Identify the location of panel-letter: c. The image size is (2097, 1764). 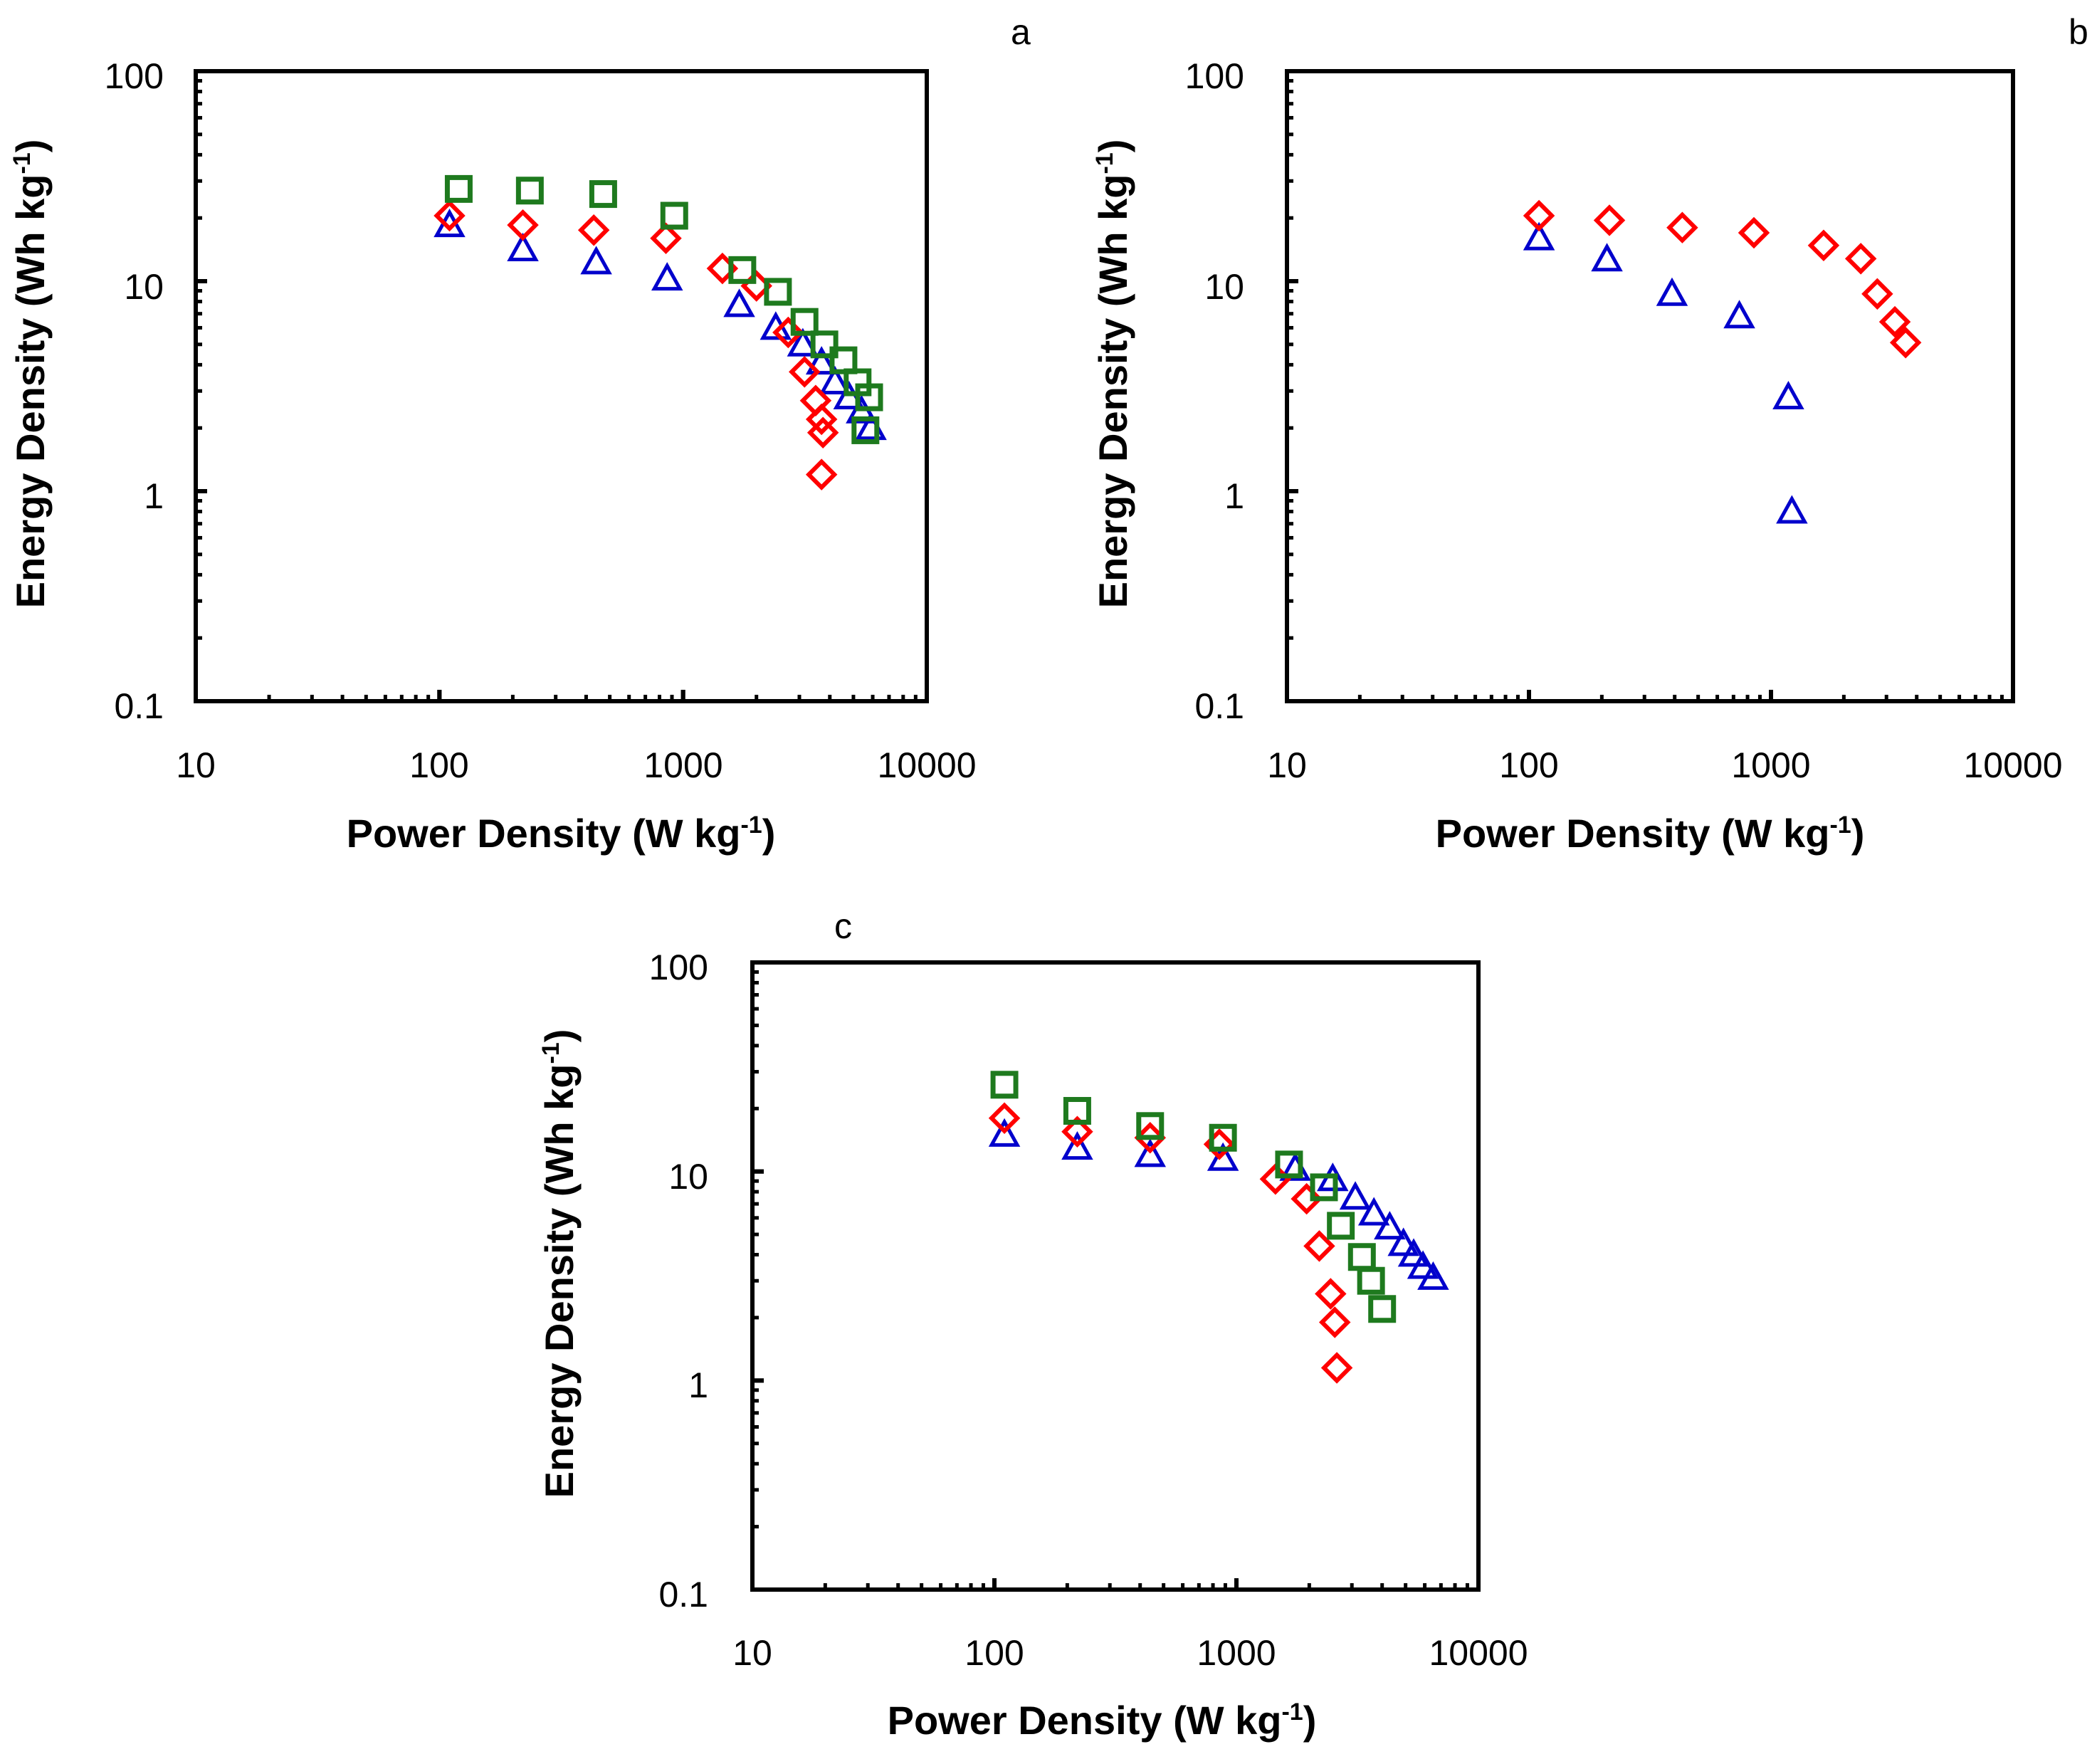
(843, 926).